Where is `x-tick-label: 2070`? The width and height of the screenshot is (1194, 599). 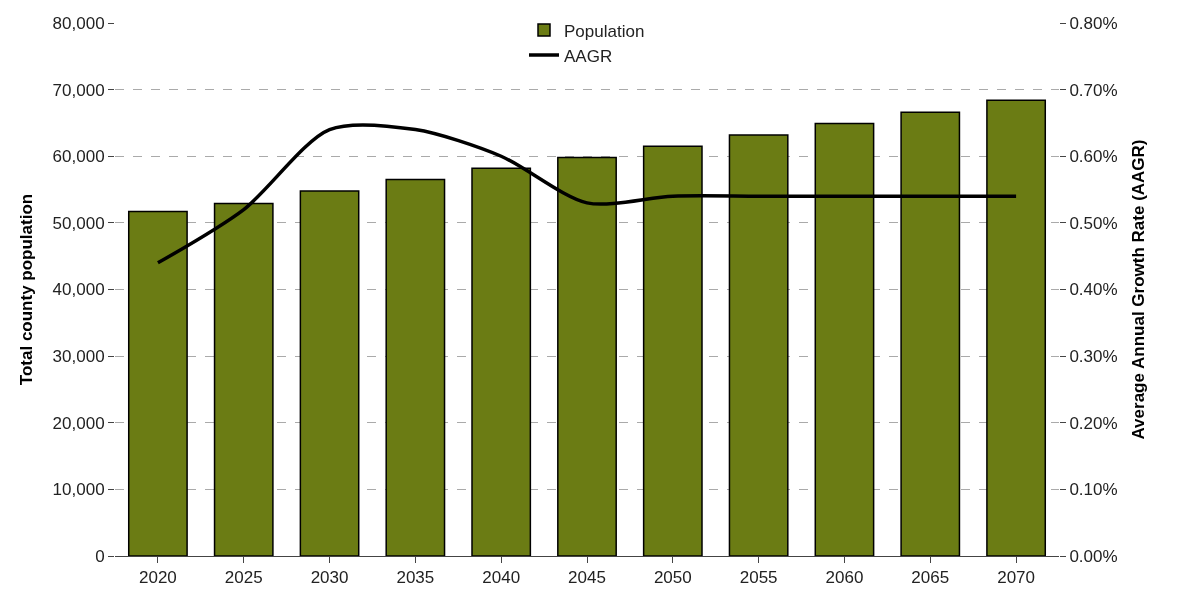 x-tick-label: 2070 is located at coordinates (1016, 578).